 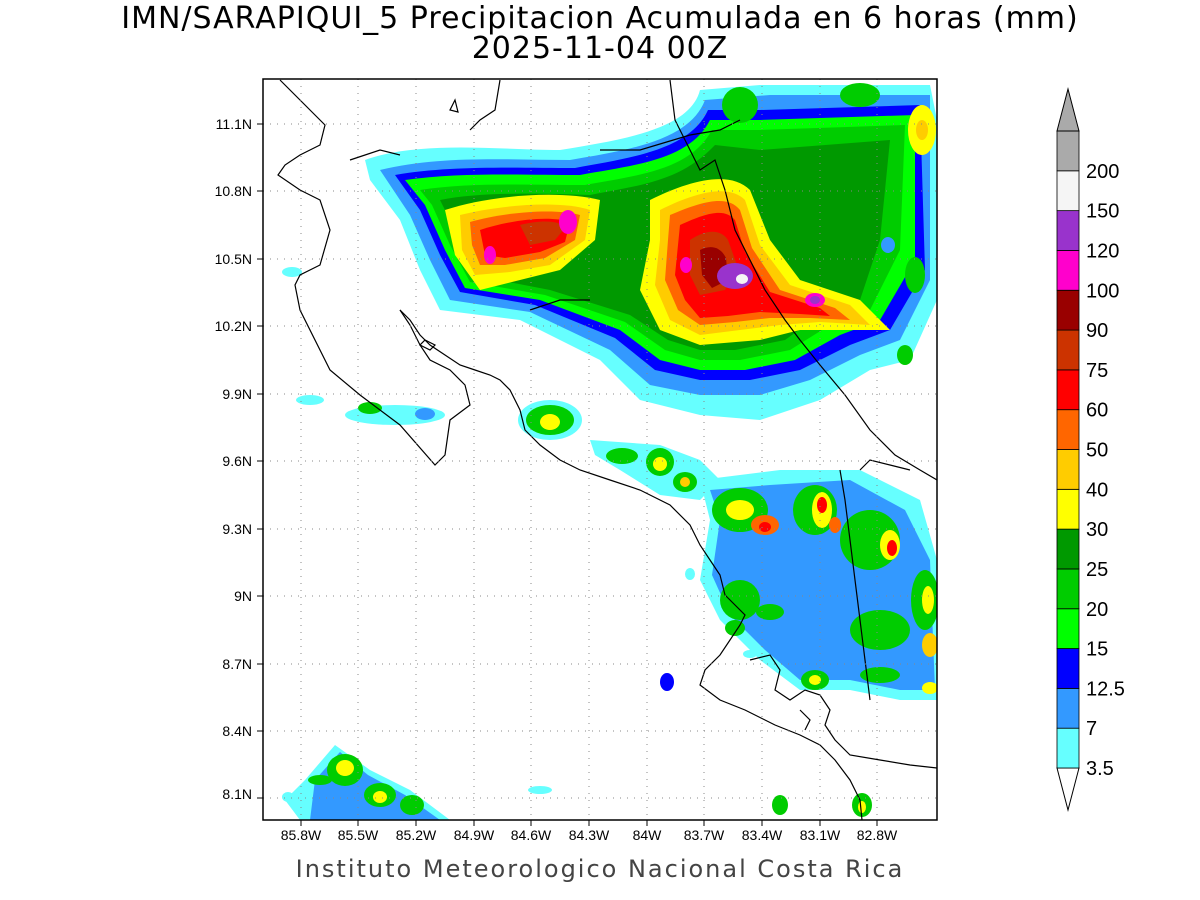 What do you see at coordinates (237, 529) in the screenshot?
I see `lat-tick-label: 9.3N` at bounding box center [237, 529].